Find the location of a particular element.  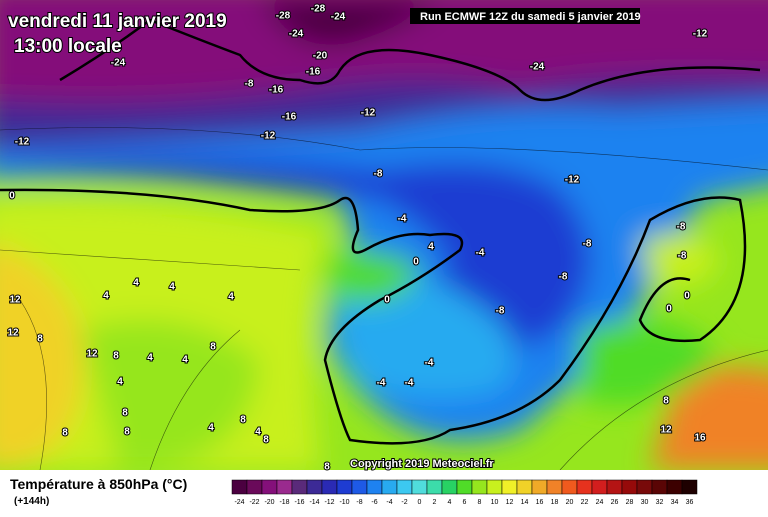

scale-label: -24 is located at coordinates (239, 502).